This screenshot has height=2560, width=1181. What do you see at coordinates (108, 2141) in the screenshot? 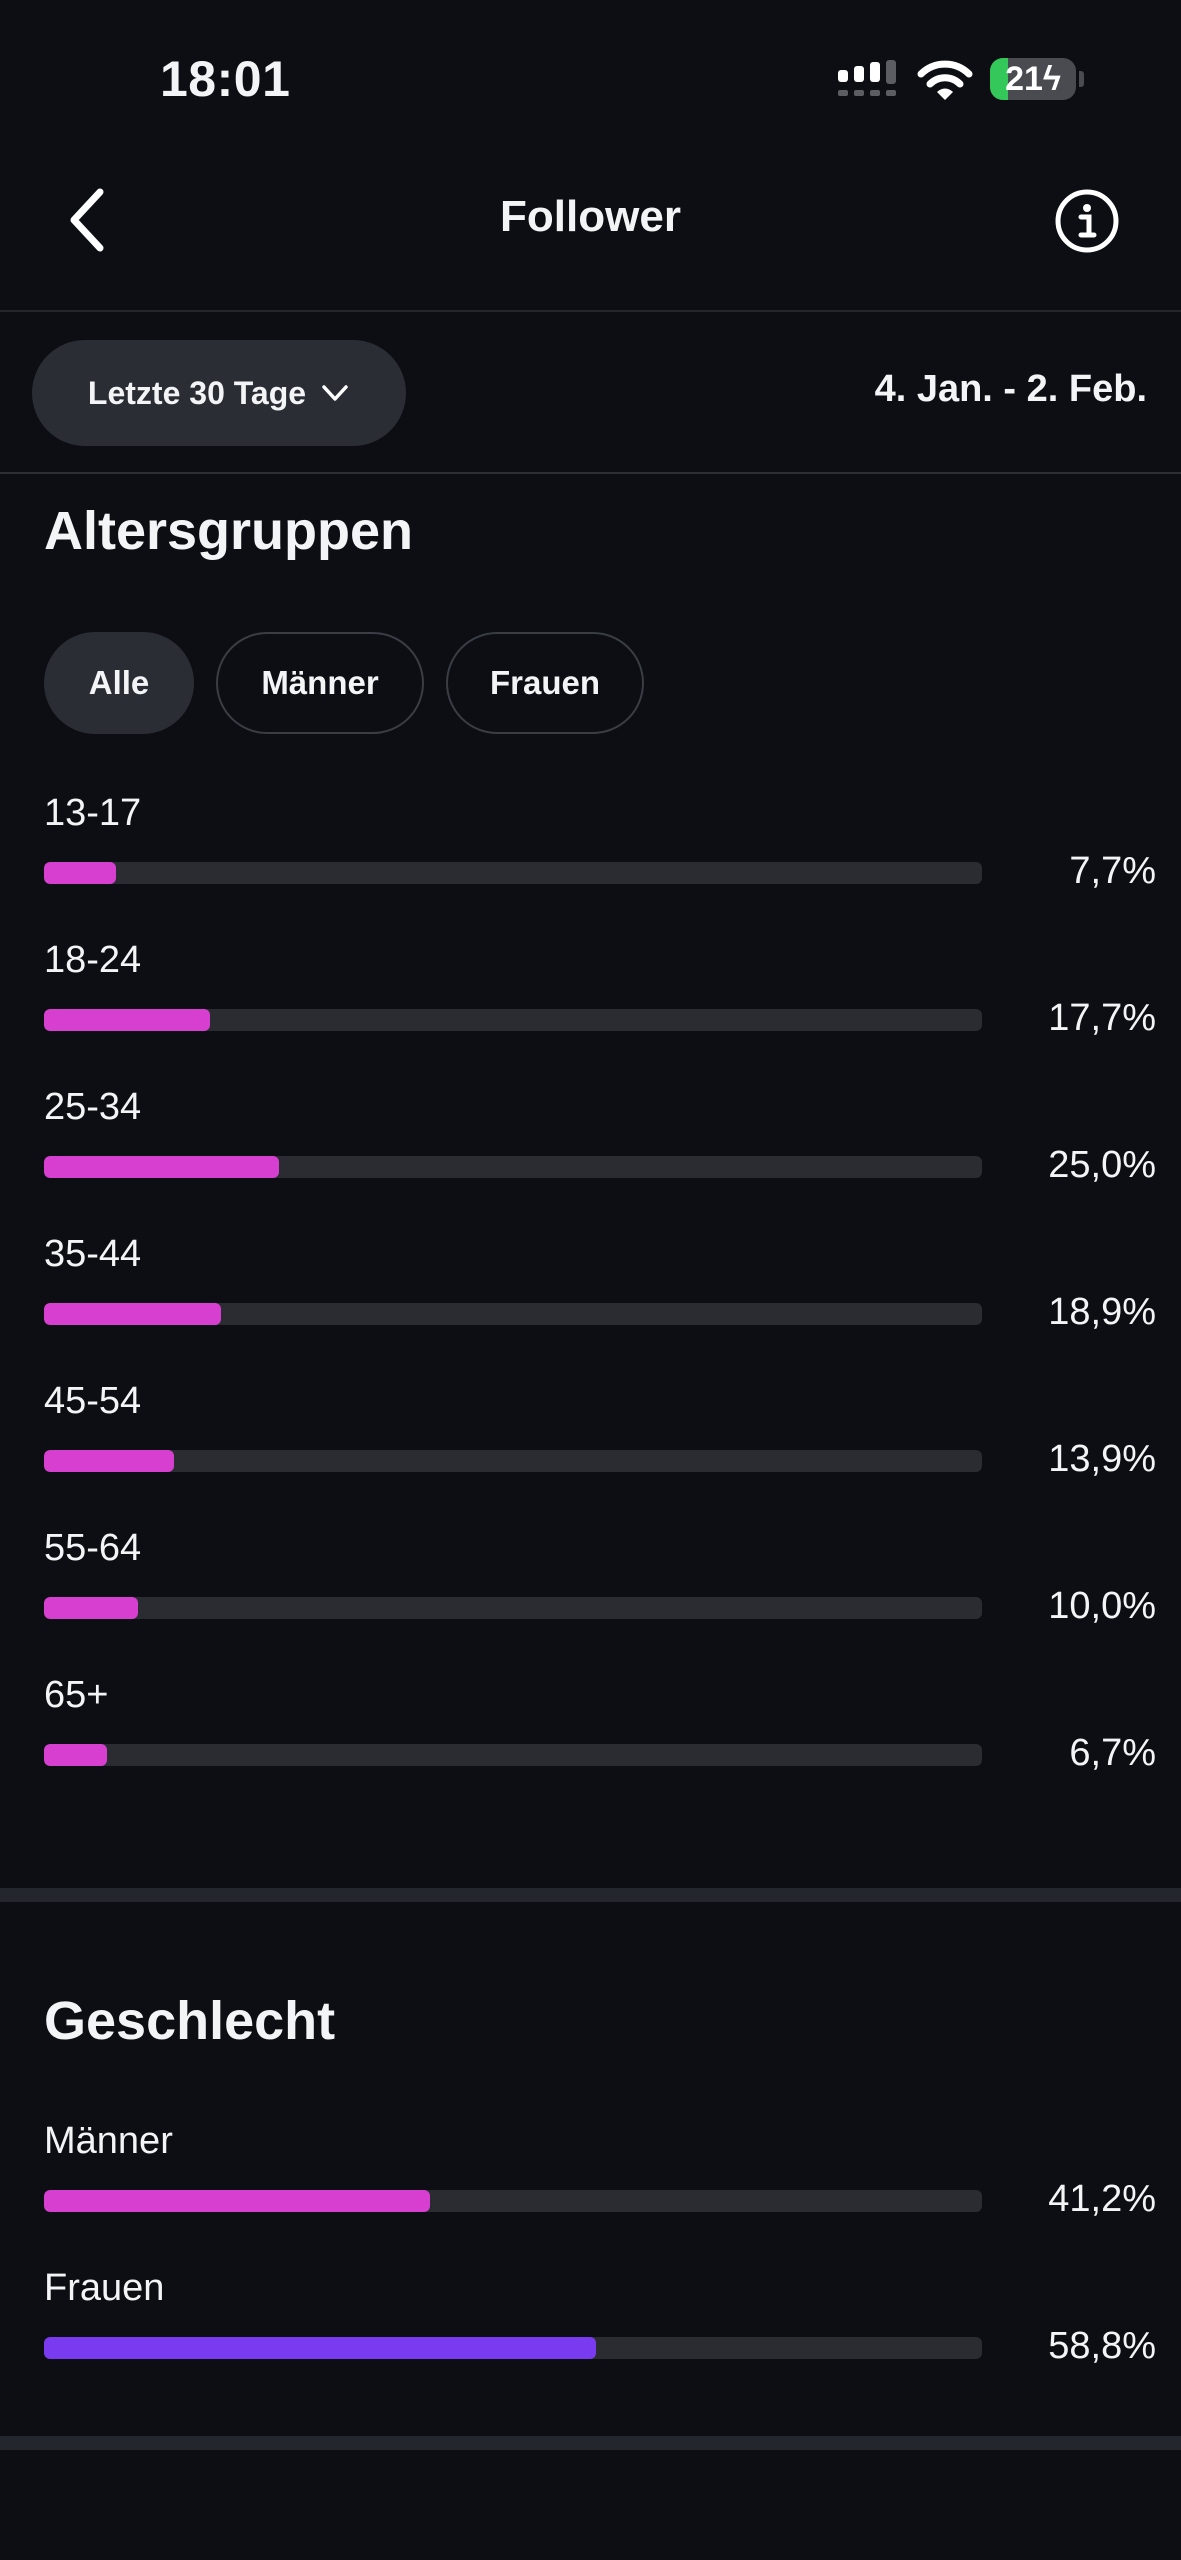
I see `gender-label: Männer` at bounding box center [108, 2141].